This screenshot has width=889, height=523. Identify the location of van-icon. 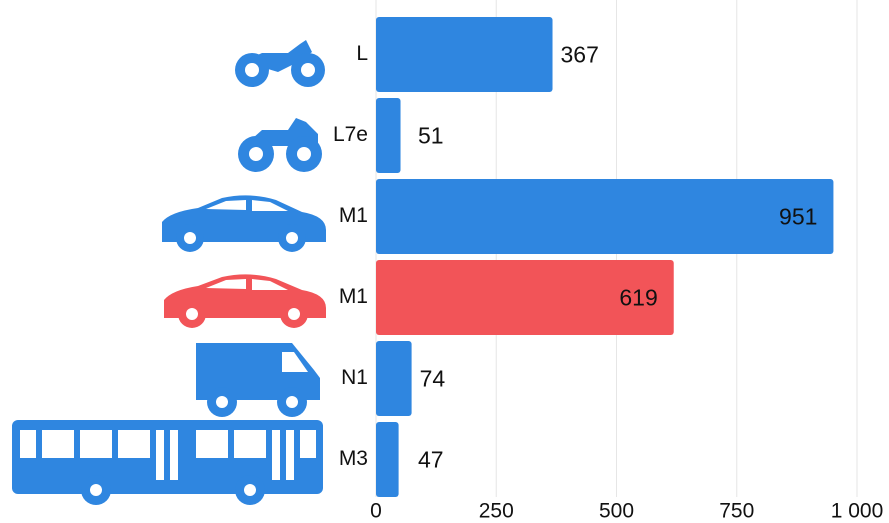
(258, 380).